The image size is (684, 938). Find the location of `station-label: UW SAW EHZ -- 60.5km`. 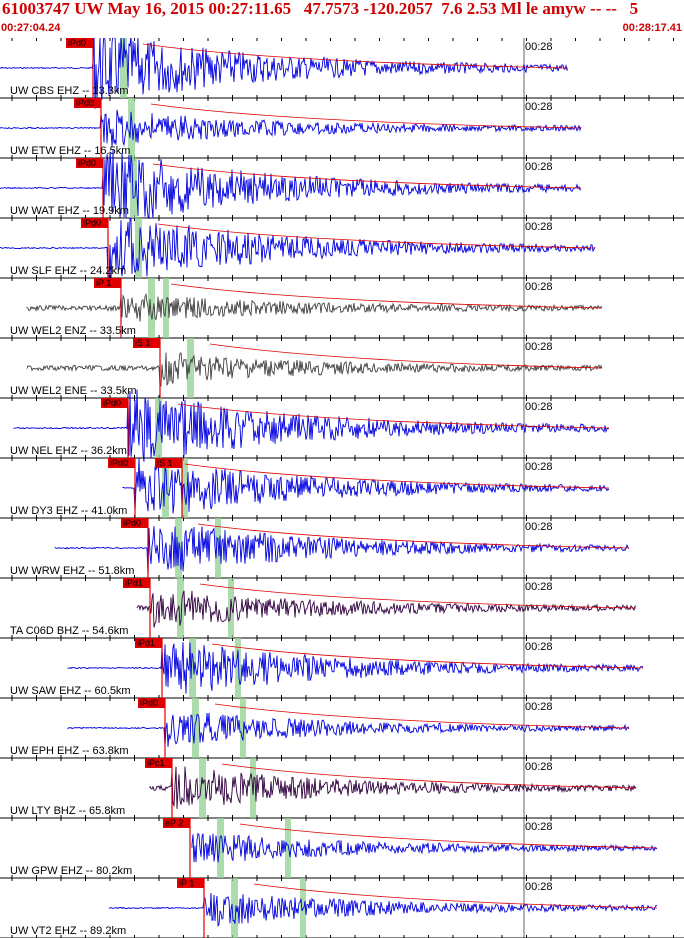

station-label: UW SAW EHZ -- 60.5km is located at coordinates (70, 691).